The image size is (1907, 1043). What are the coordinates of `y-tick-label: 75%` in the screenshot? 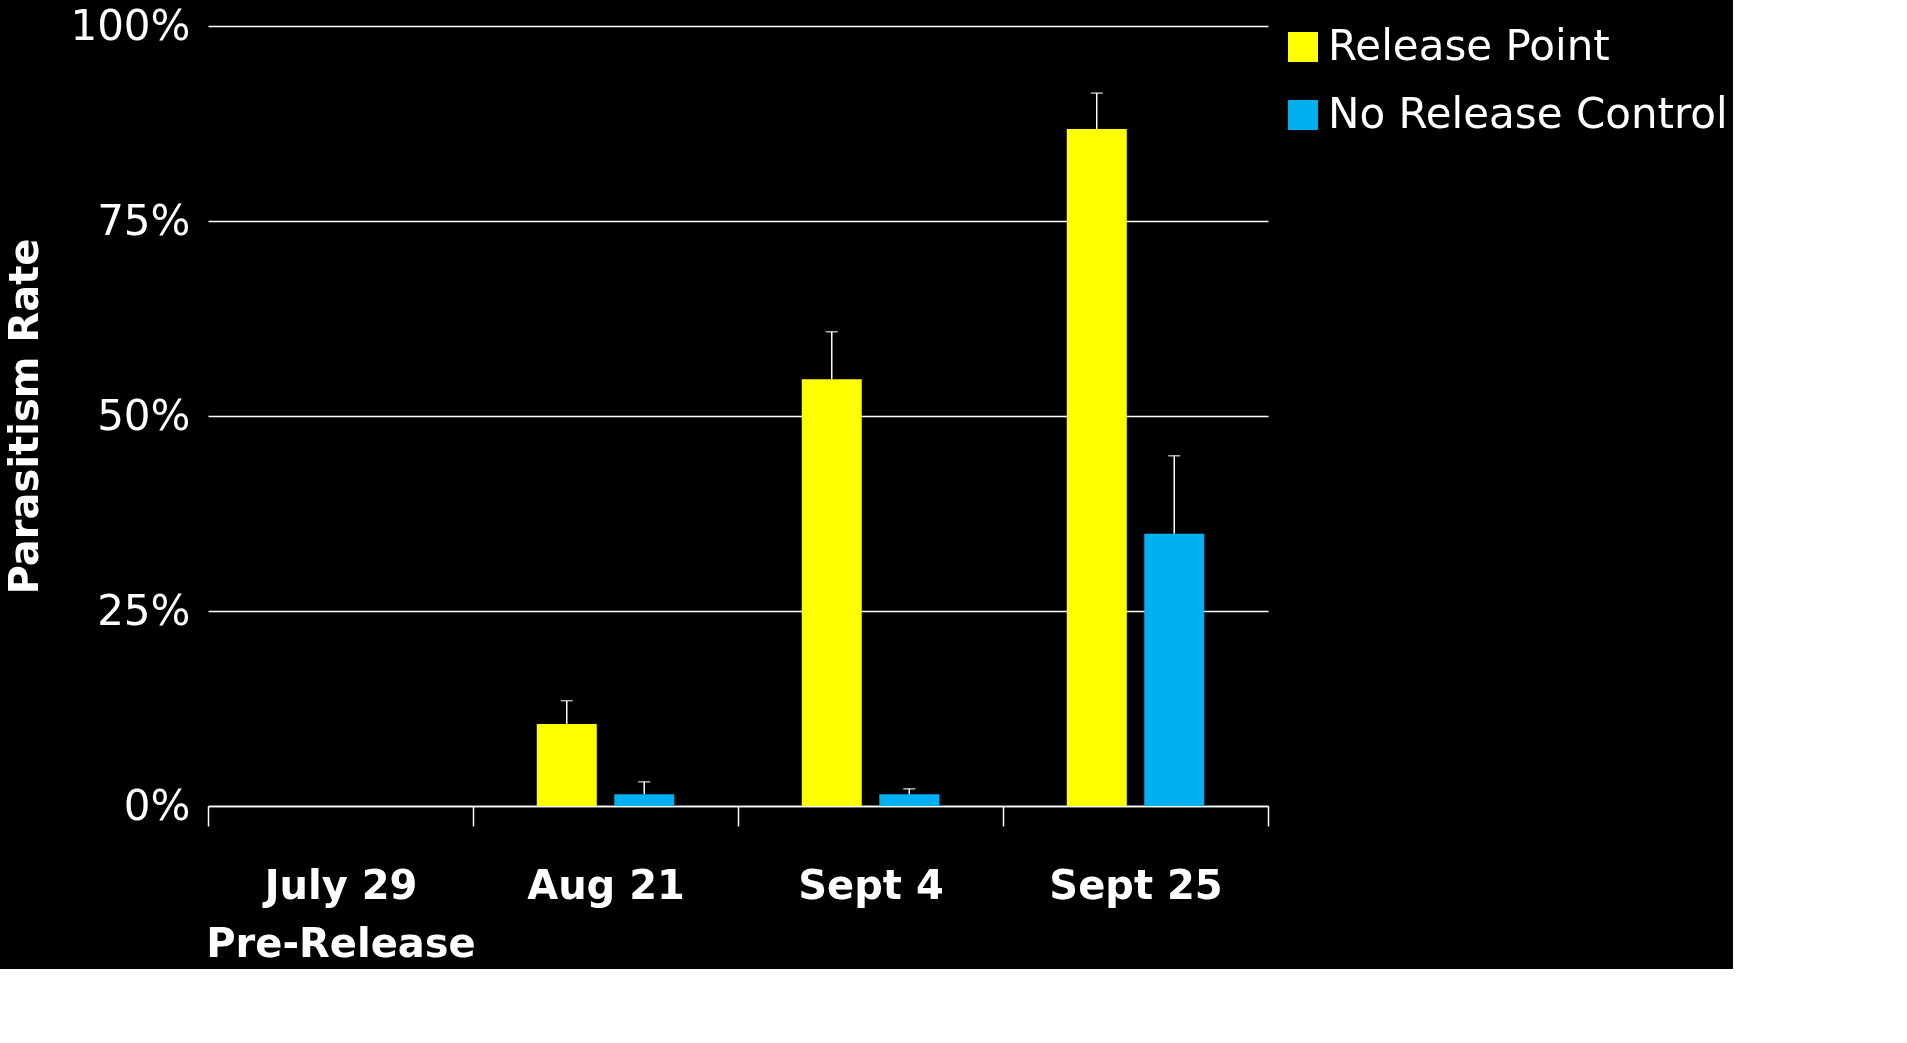 It's located at (144, 220).